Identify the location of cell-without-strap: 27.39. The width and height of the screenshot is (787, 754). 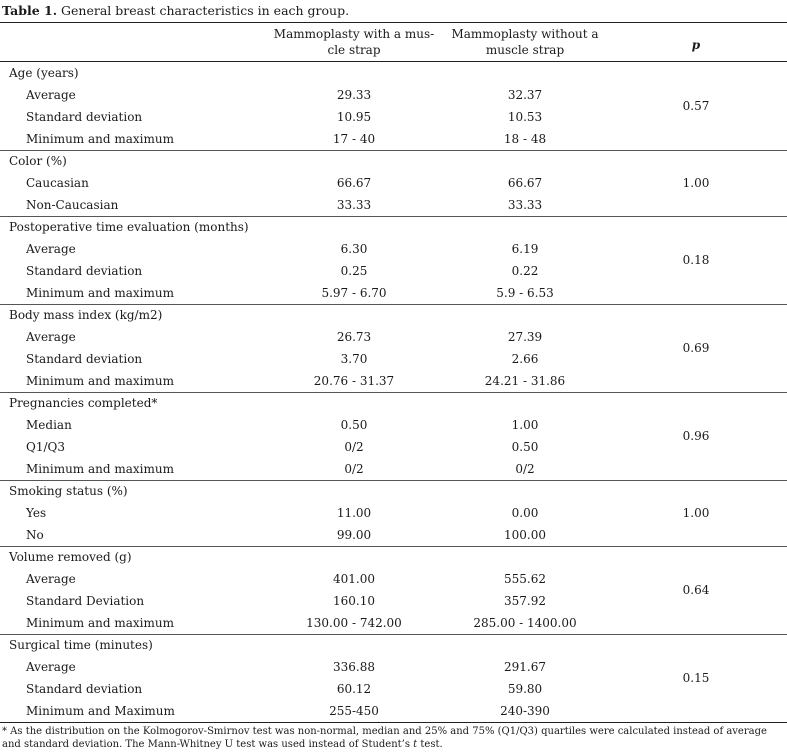
(525, 337).